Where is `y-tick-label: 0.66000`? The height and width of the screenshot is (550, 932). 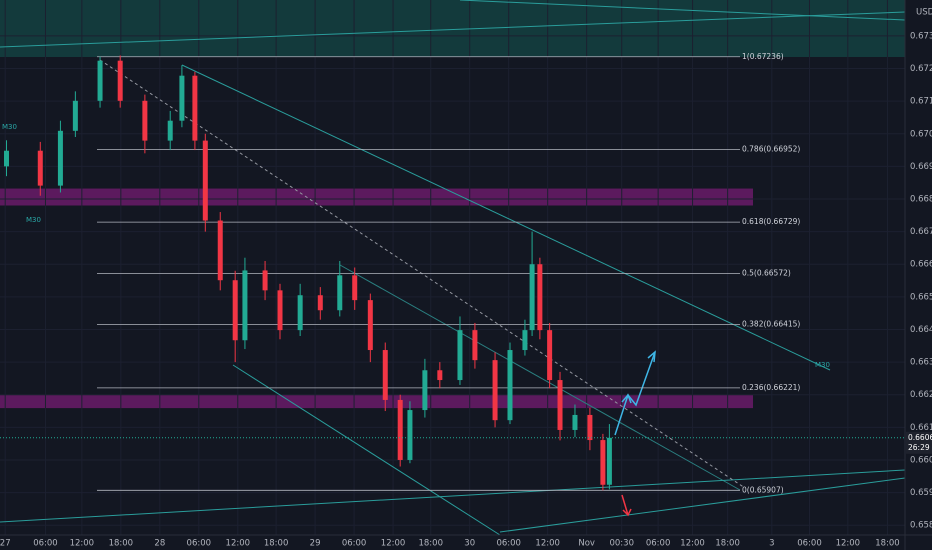 y-tick-label: 0.66000 is located at coordinates (921, 460).